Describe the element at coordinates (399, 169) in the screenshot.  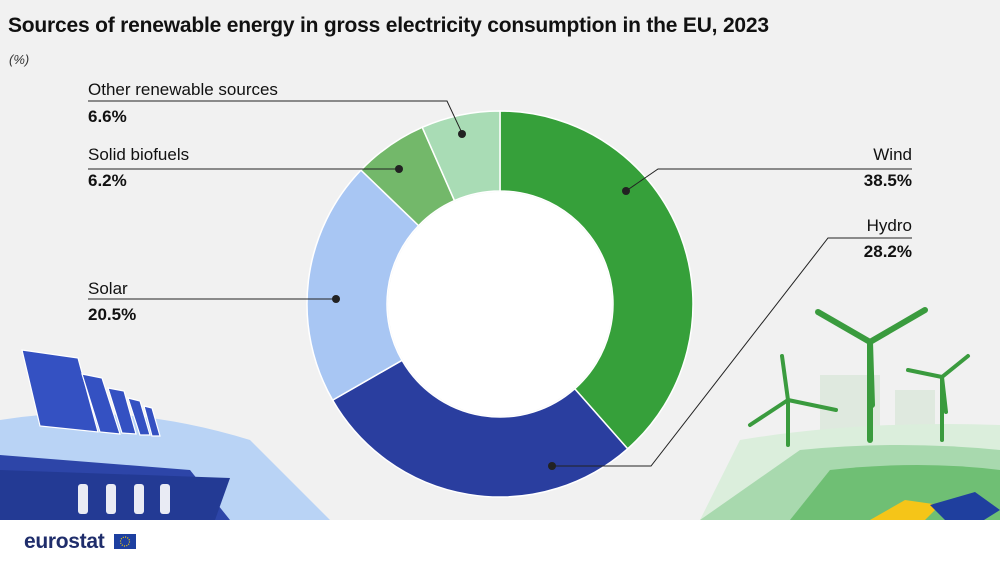
I see `marker-dot-solid-biofuels` at that location.